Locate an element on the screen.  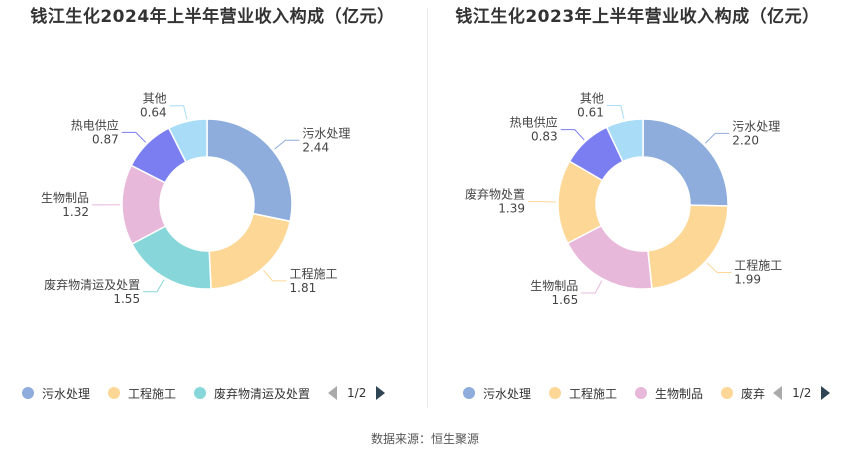
legend-item: 生物制品 is located at coordinates (669, 393).